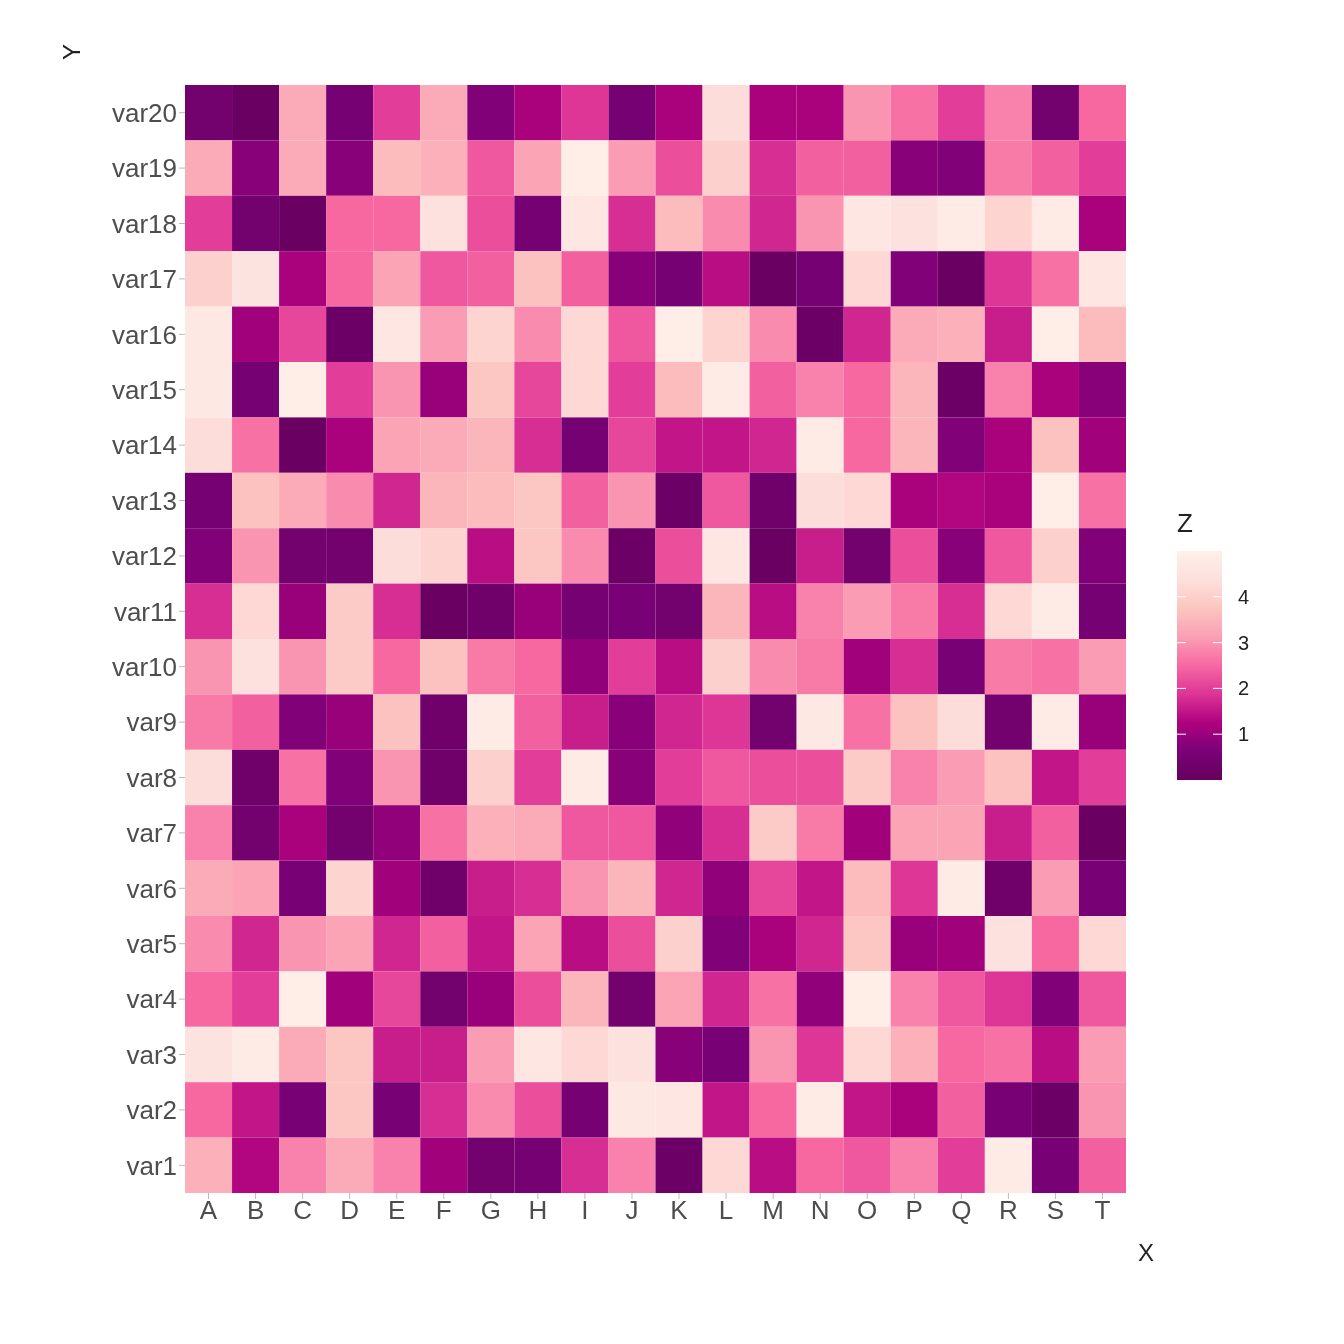 The image size is (1344, 1344). Describe the element at coordinates (151, 833) in the screenshot. I see `y-tick-label: var7` at that location.